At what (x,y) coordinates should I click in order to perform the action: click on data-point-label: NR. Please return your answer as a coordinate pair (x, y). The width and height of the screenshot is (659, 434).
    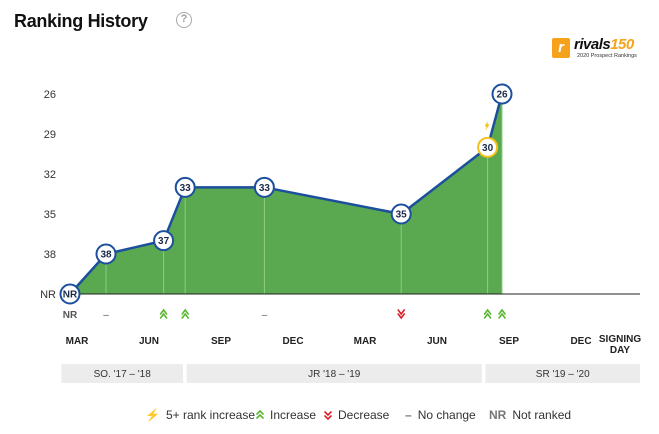
    Looking at the image, I should click on (70, 295).